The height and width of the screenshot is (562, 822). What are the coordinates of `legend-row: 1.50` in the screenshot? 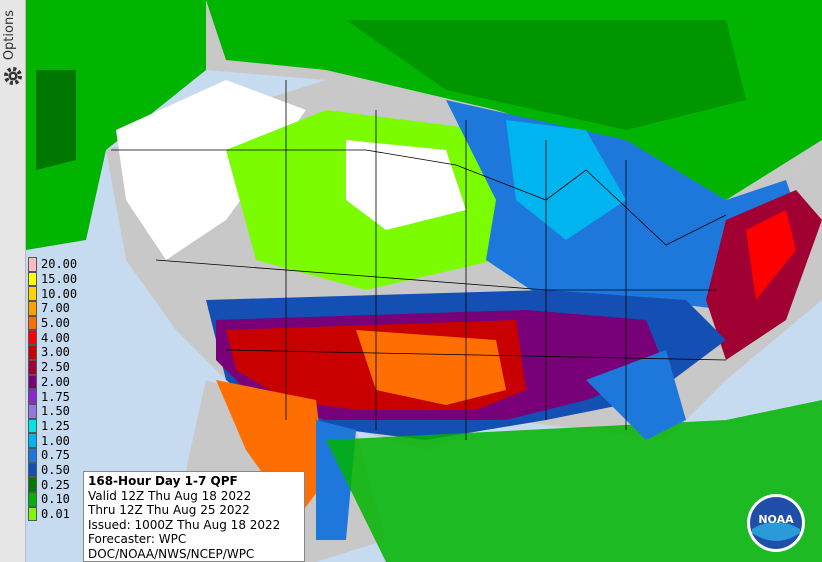 It's located at (59, 411).